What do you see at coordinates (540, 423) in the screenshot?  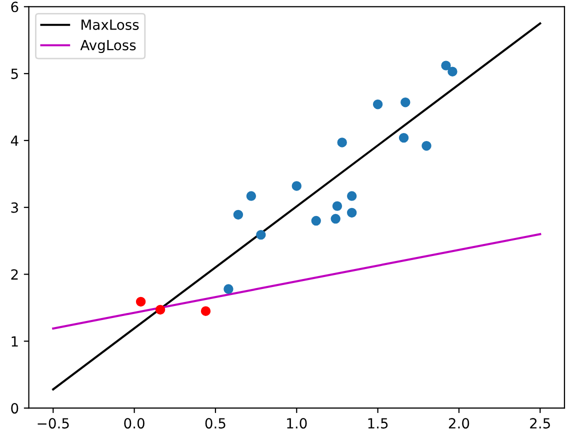 I see `x-tick-label: 2.5` at bounding box center [540, 423].